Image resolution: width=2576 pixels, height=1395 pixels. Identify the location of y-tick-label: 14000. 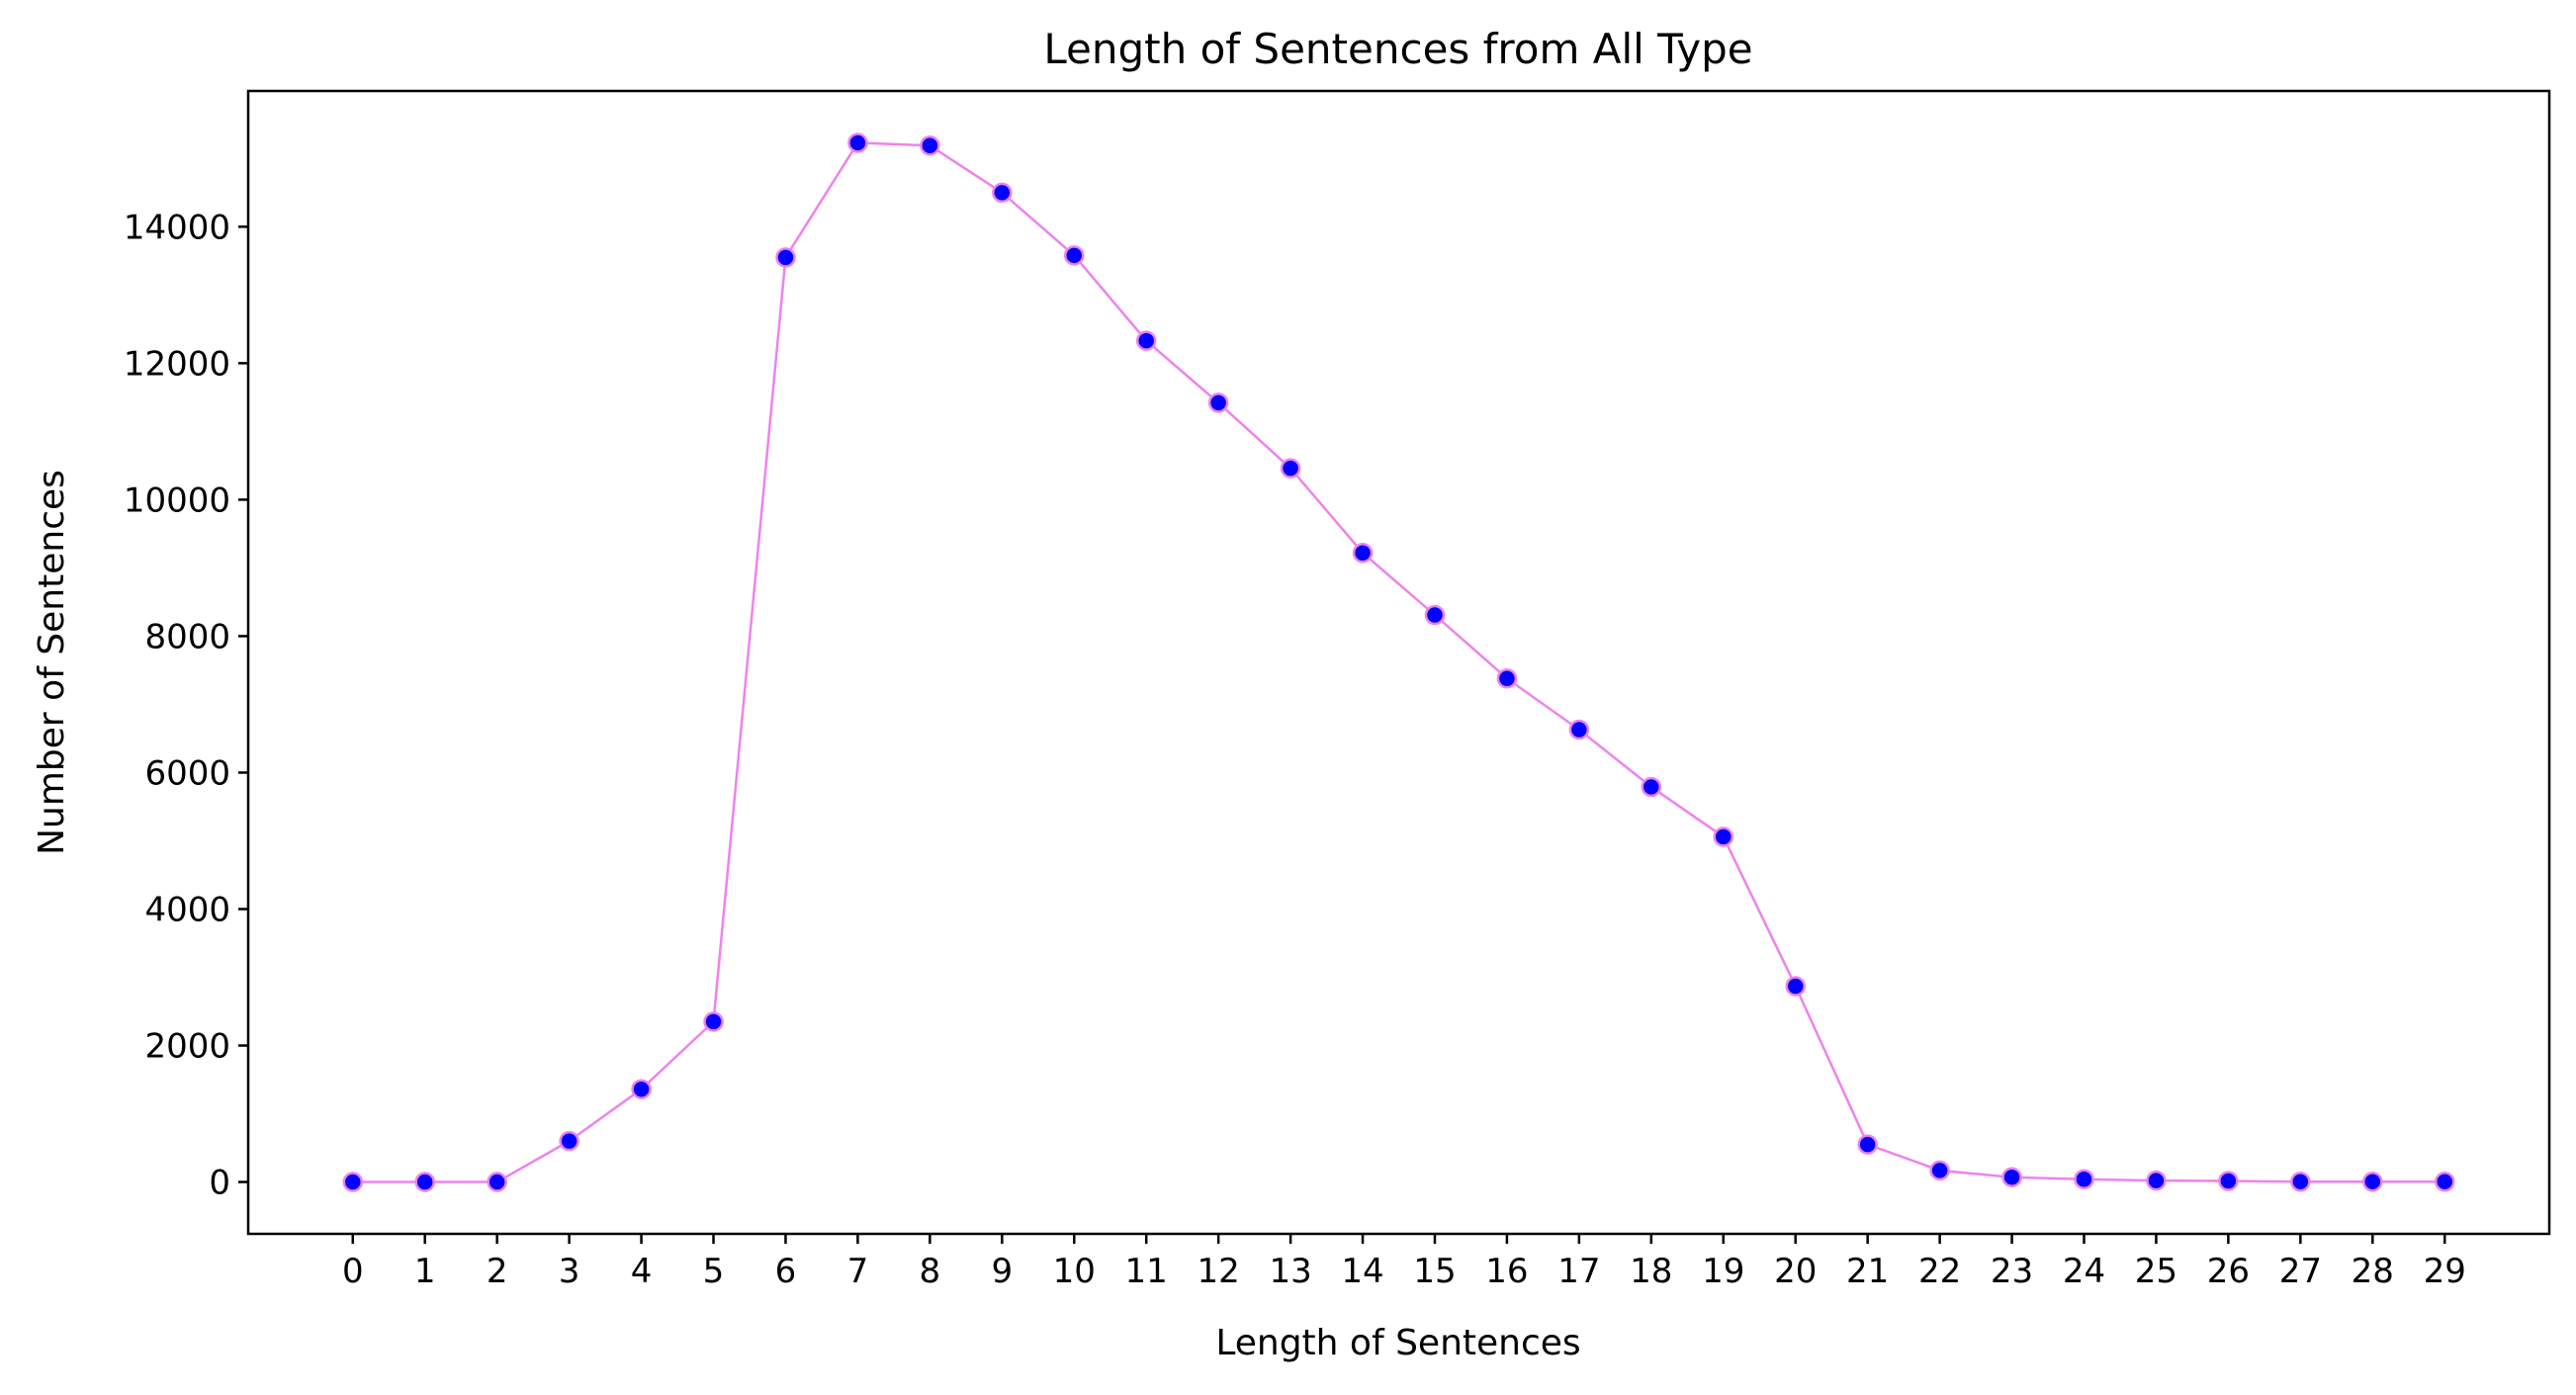
(177, 227).